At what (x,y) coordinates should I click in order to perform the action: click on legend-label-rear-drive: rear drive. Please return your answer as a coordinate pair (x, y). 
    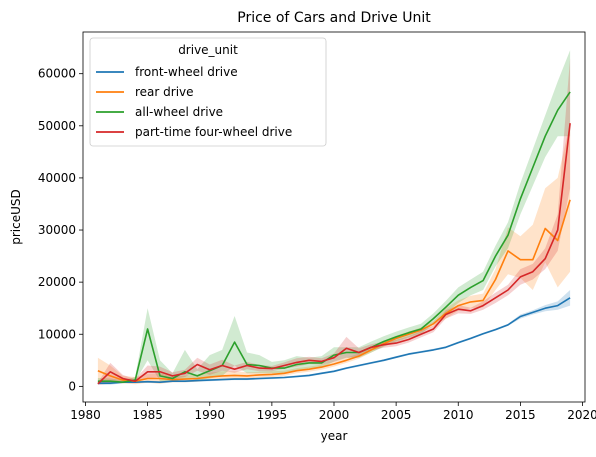
    Looking at the image, I should click on (164, 92).